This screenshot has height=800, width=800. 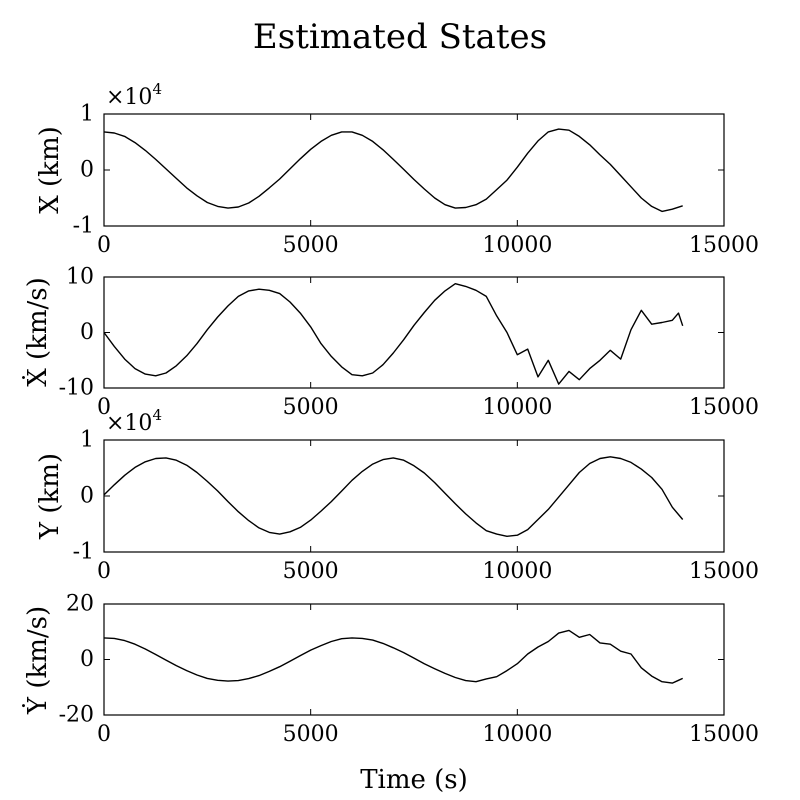 I want to click on axes-xdot, so click(x=414, y=332).